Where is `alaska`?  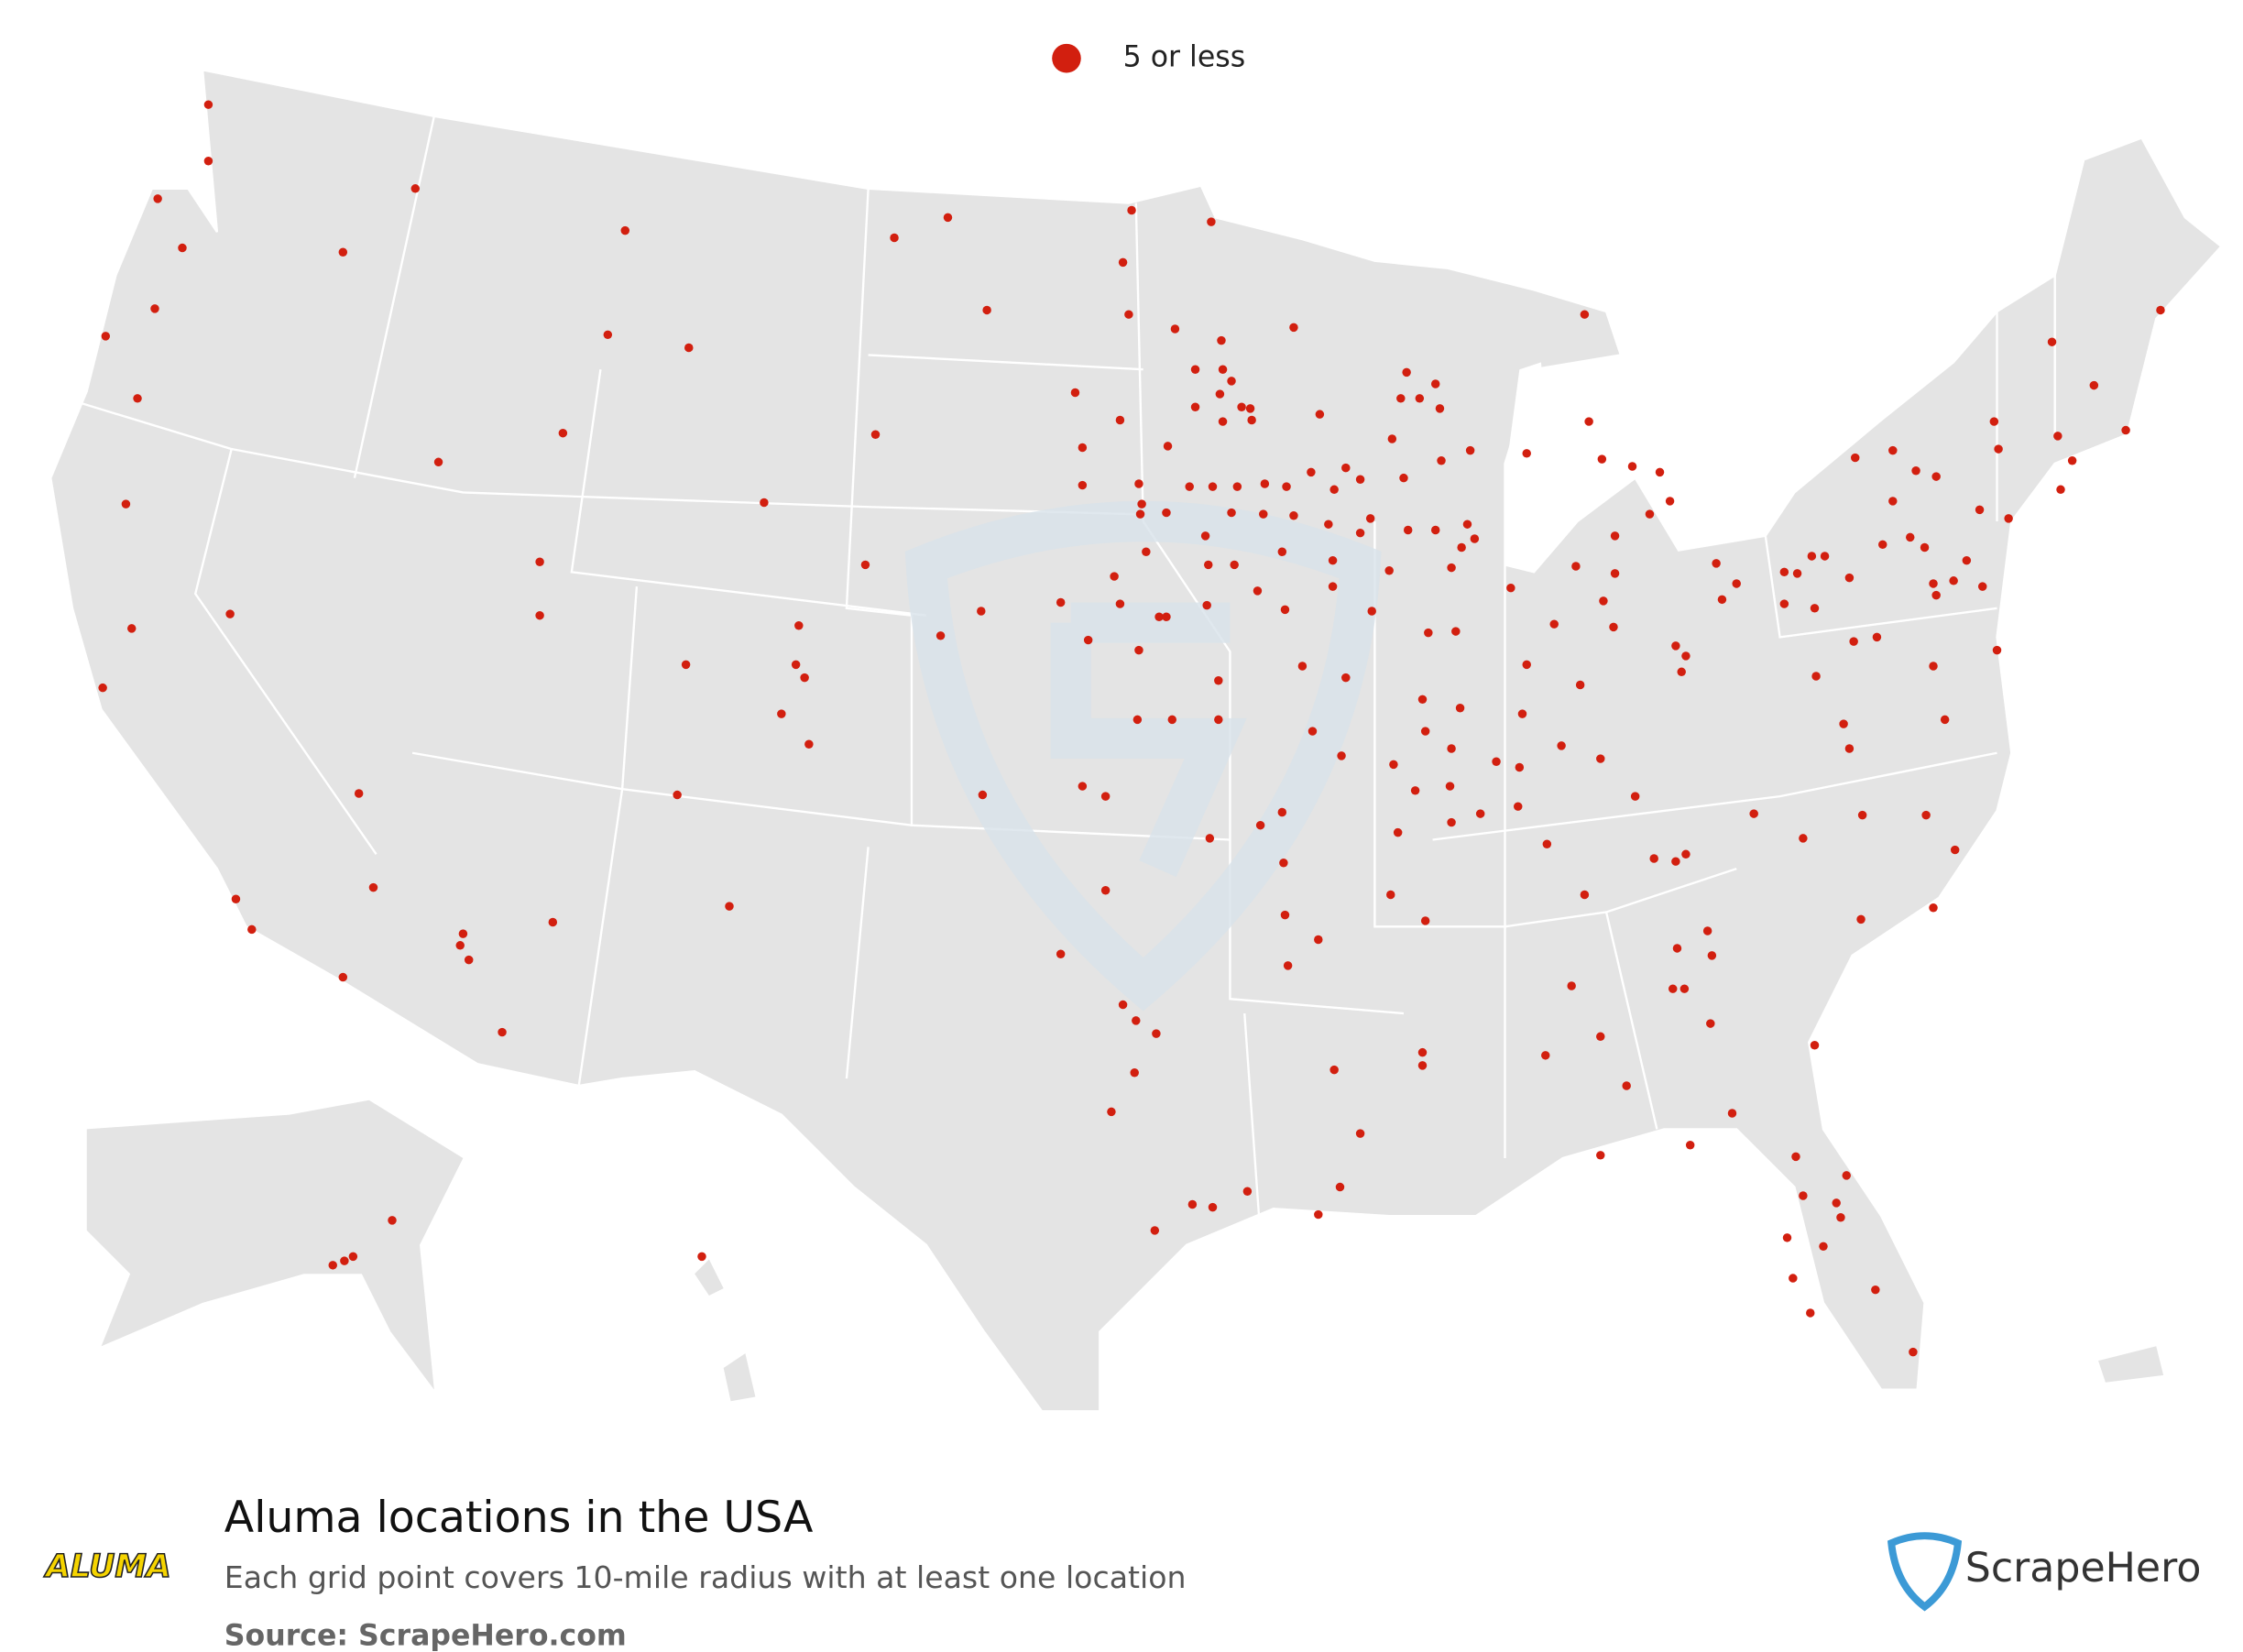 alaska is located at coordinates (275, 1245).